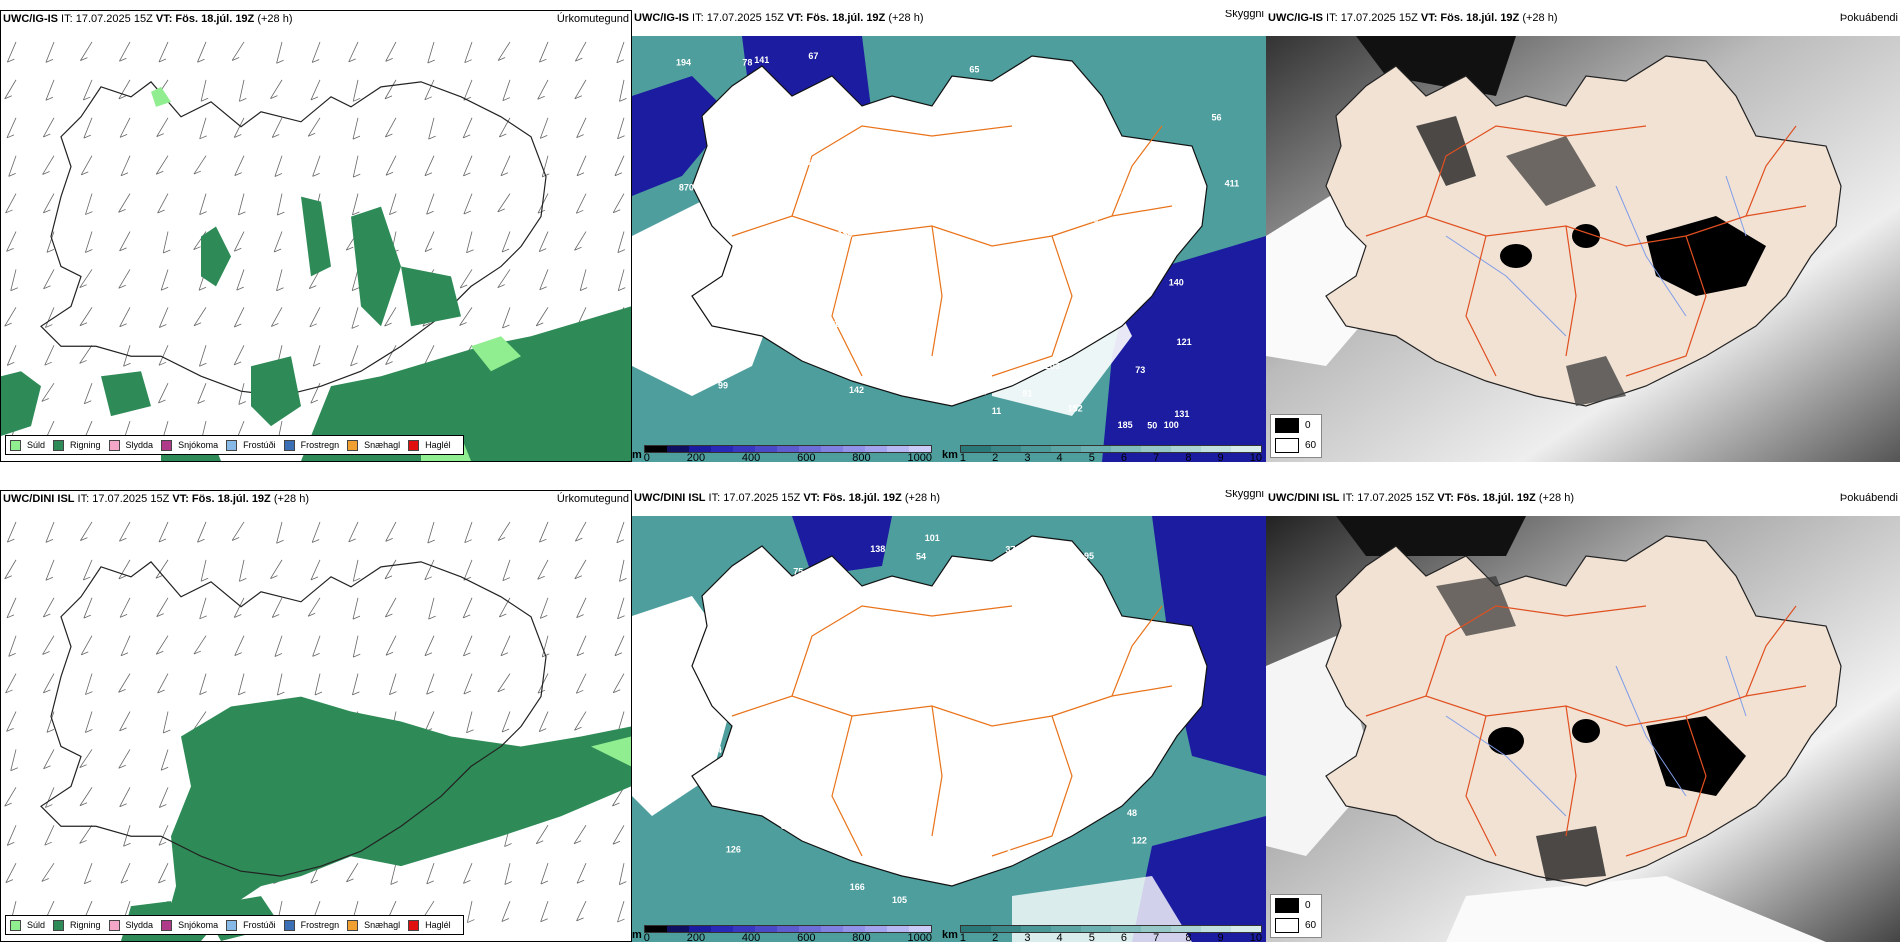 This screenshot has width=1900, height=950. Describe the element at coordinates (373, 445) in the screenshot. I see `legend-item: Snæhagl` at that location.